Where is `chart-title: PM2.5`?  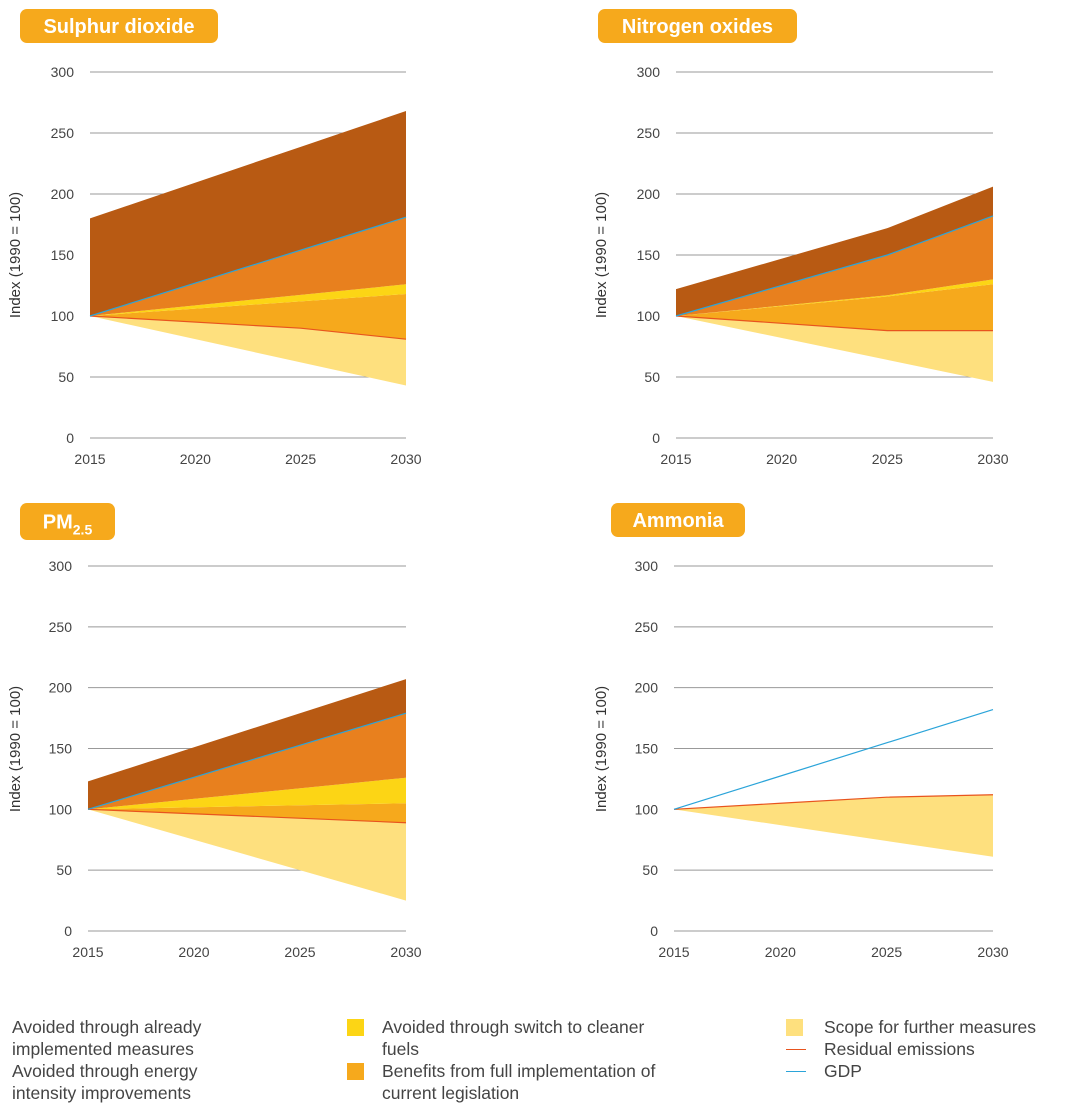
chart-title: PM2.5 is located at coordinates (68, 525).